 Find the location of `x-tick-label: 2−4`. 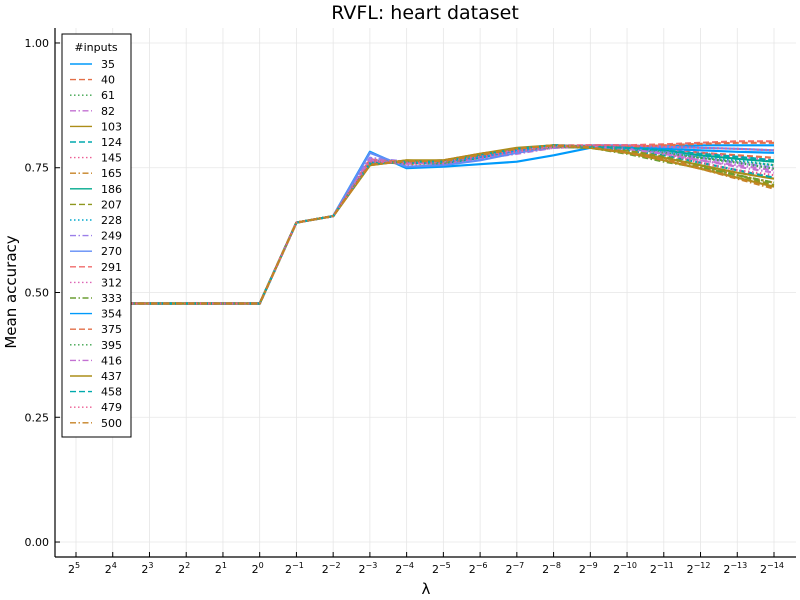

x-tick-label: 2−4 is located at coordinates (404, 568).